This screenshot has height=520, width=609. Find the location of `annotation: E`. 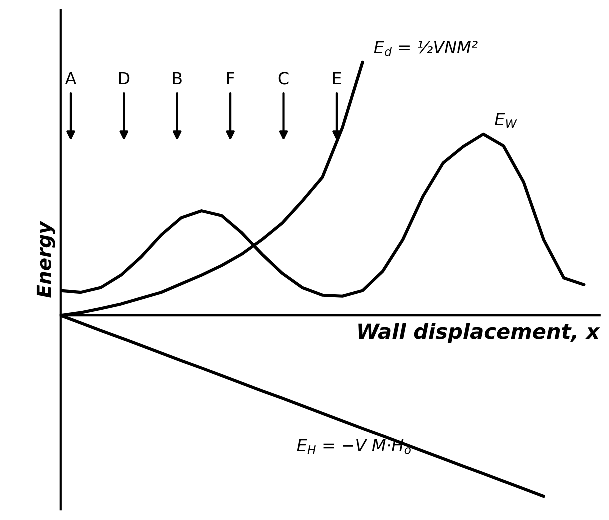

annotation: E is located at coordinates (337, 78).